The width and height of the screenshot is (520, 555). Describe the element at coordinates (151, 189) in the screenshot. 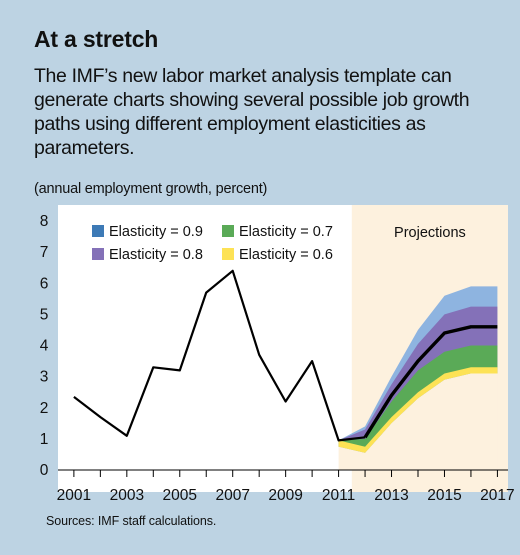

I see `unit-note: (annual employment growth, percent)` at that location.